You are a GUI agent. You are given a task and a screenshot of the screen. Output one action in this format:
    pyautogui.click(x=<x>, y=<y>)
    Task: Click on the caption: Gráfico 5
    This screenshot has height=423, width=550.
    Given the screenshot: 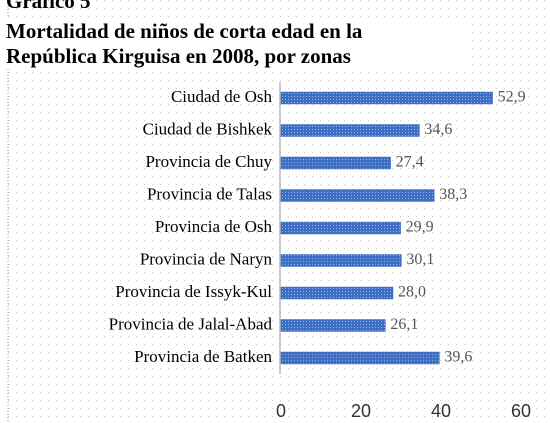 What is the action you would take?
    pyautogui.click(x=48, y=6)
    